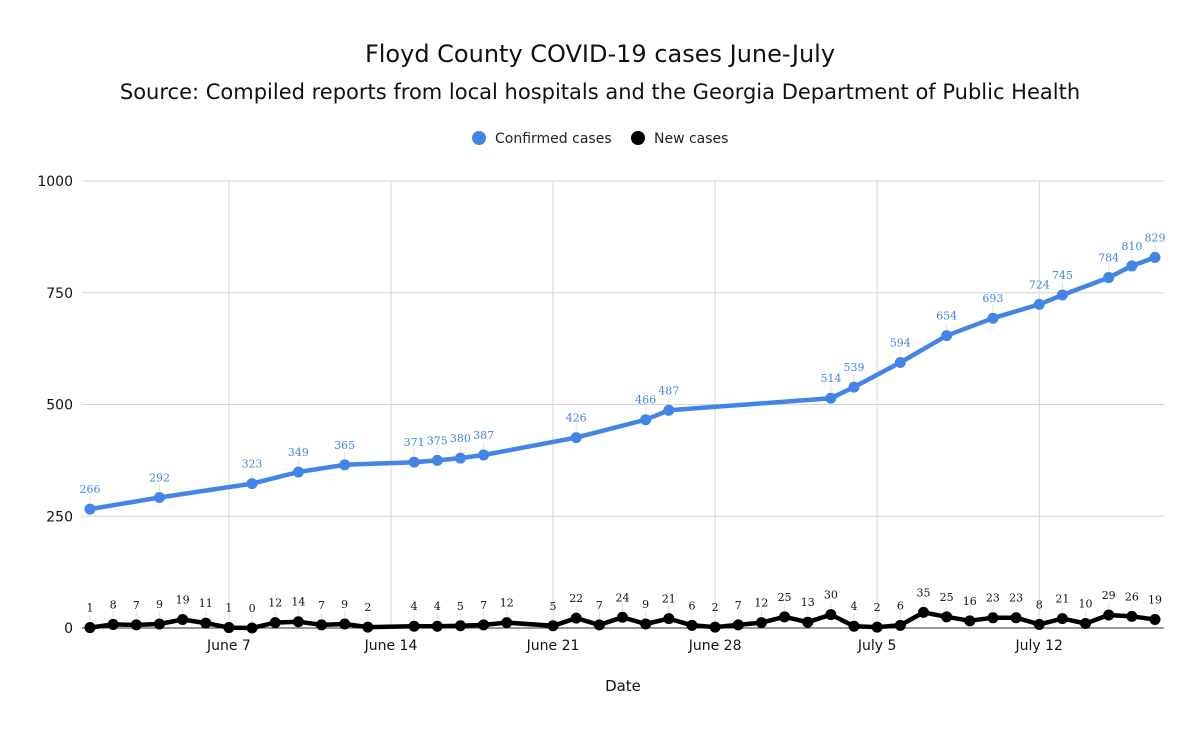  What do you see at coordinates (159, 477) in the screenshot?
I see `data-label-confirmed: 292` at bounding box center [159, 477].